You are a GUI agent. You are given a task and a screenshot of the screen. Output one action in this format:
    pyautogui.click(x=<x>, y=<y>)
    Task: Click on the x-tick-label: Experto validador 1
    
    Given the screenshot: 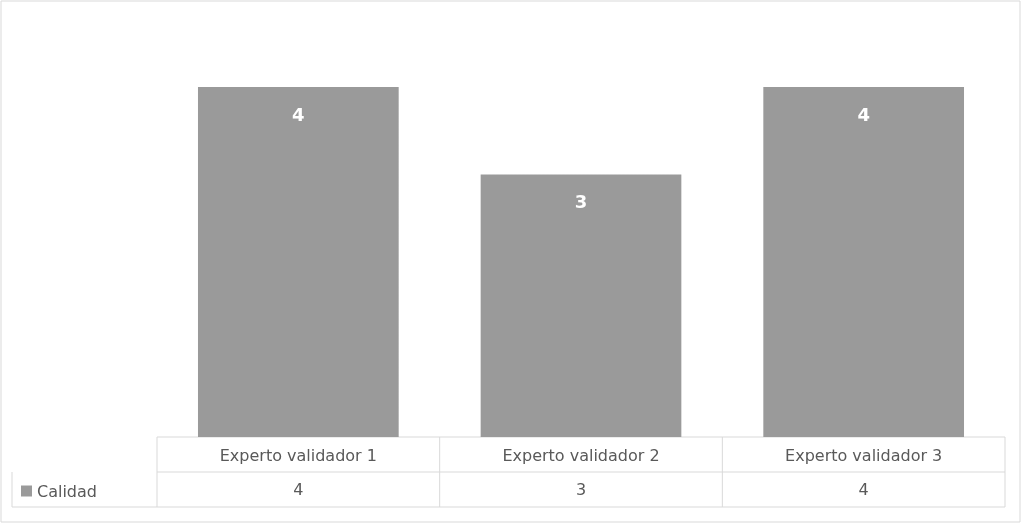 What is the action you would take?
    pyautogui.click(x=298, y=455)
    